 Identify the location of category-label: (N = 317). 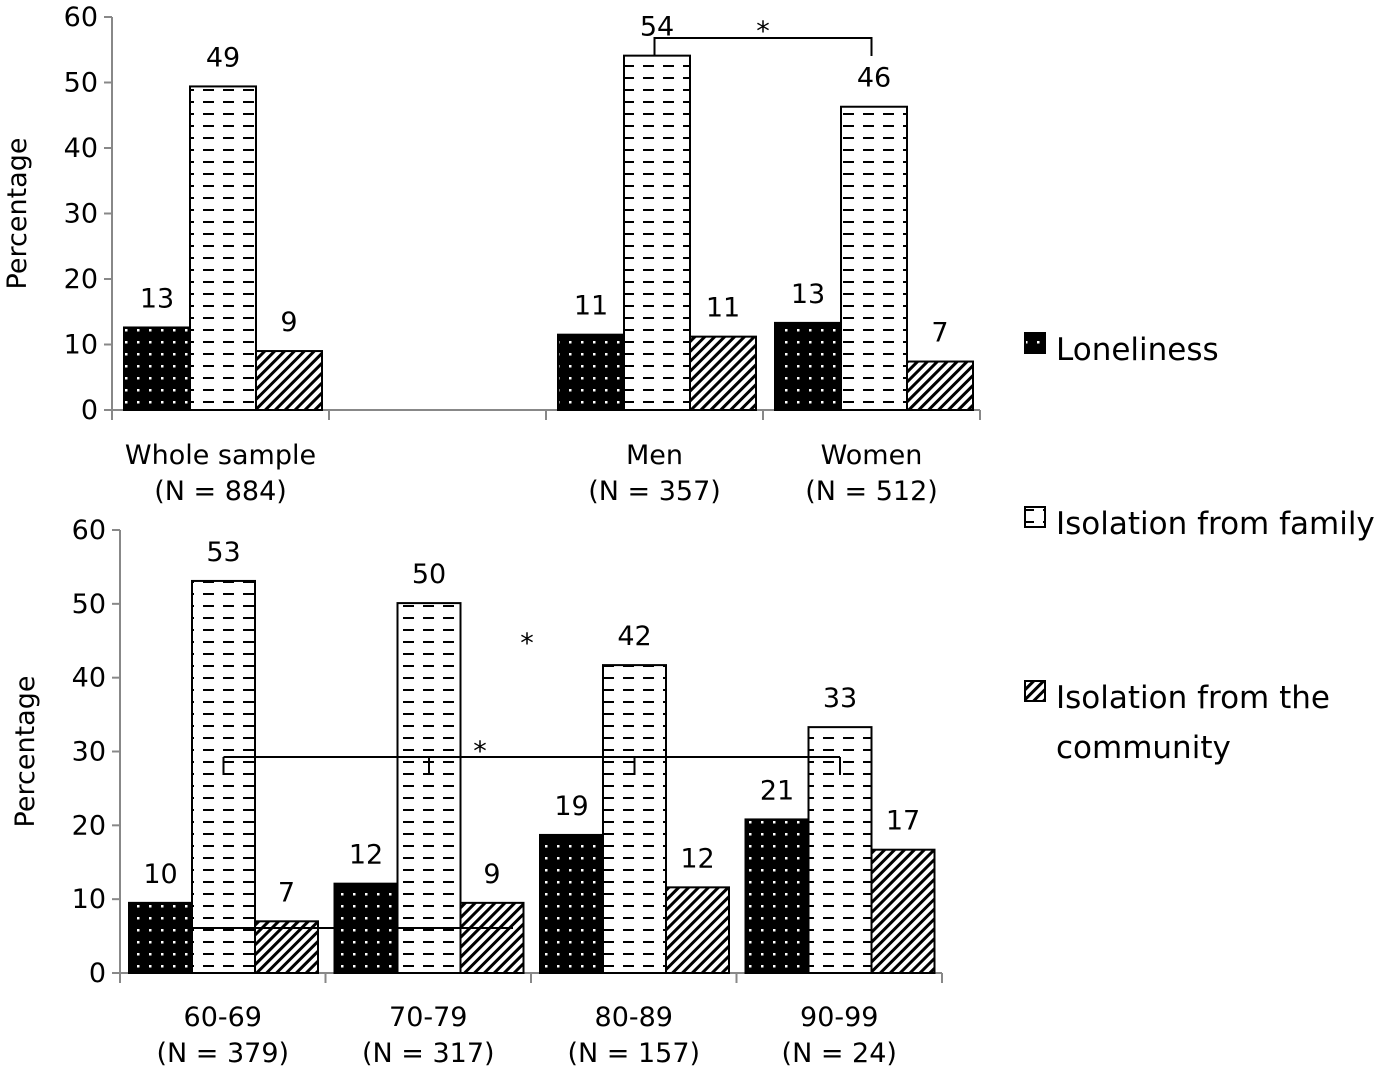
(428, 1053).